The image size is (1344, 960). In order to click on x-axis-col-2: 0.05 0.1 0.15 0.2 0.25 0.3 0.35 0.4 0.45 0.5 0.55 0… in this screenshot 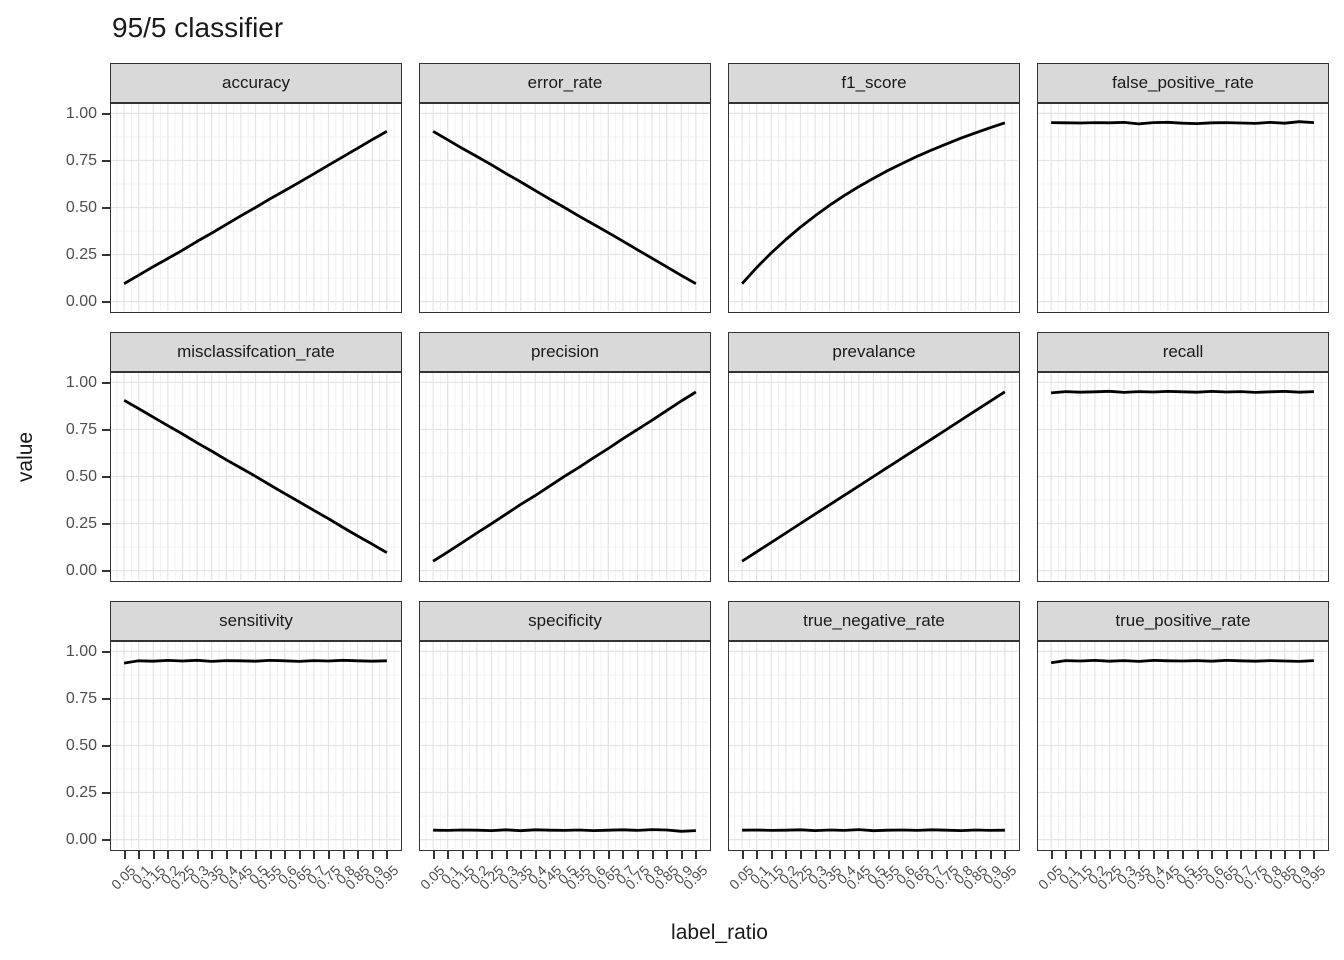, I will do `click(564, 882)`.